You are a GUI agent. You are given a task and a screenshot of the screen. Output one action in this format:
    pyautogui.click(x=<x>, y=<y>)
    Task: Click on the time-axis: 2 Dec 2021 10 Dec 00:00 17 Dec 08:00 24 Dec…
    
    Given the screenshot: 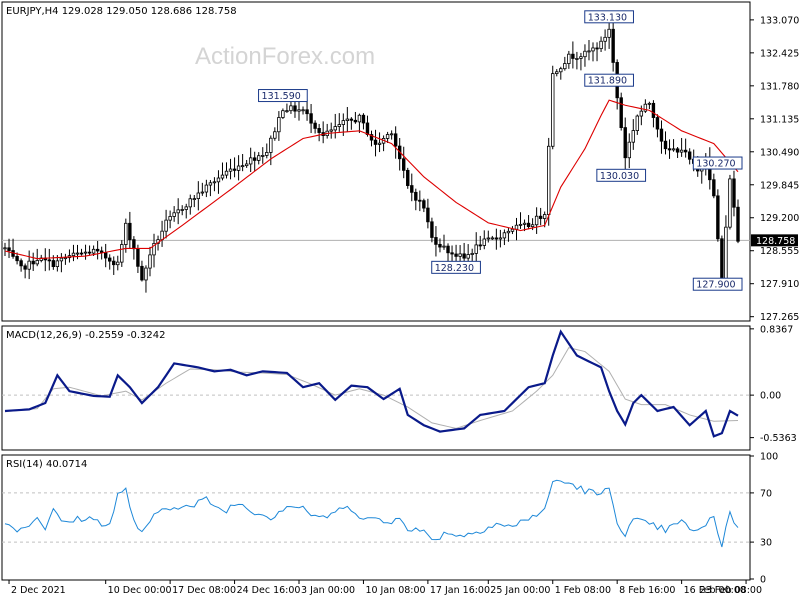 What is the action you would take?
    pyautogui.click(x=385, y=588)
    